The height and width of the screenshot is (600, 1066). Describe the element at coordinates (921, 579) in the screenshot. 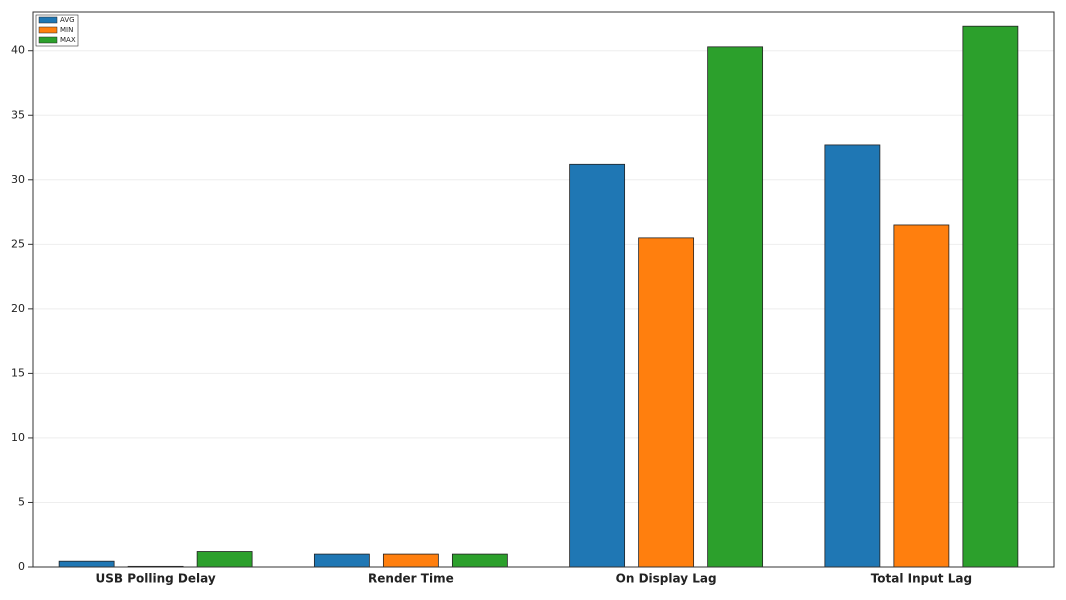

I see `x-tick-label: Total Input Lag` at that location.